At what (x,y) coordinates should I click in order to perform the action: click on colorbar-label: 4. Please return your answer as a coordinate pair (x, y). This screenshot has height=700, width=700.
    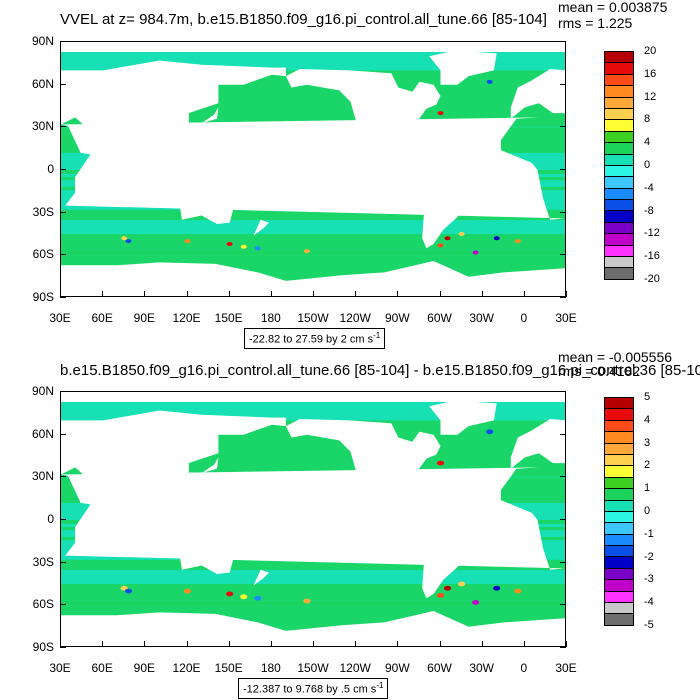
    Looking at the image, I should click on (647, 142).